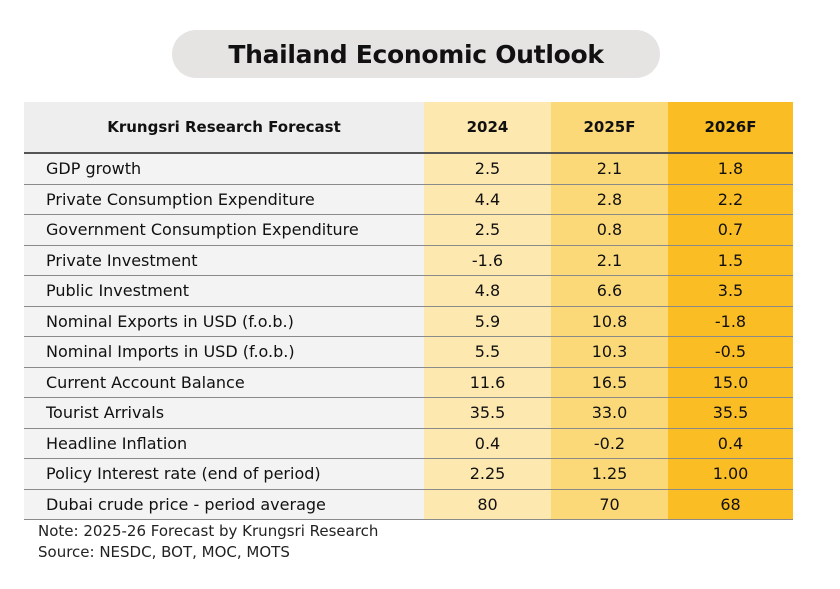  What do you see at coordinates (416, 54) in the screenshot?
I see `page-title: Thailand Economic Outlook` at bounding box center [416, 54].